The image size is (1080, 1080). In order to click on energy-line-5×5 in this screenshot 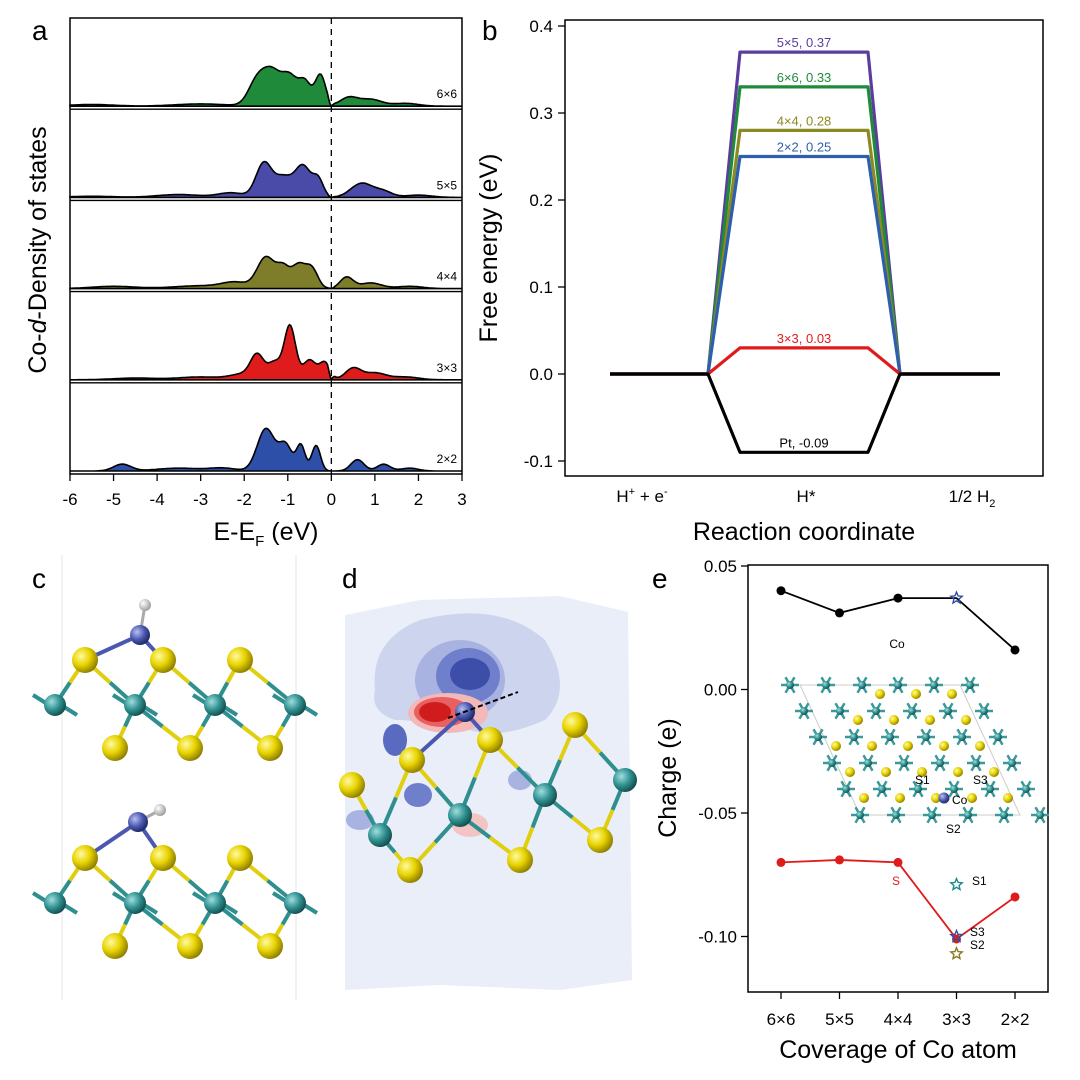, I will do `click(805, 213)`.